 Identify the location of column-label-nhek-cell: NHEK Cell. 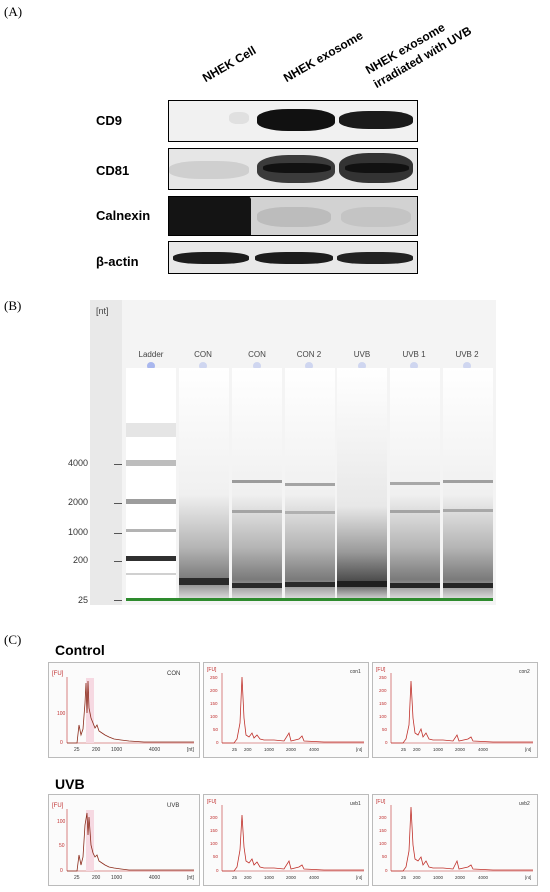
(229, 64).